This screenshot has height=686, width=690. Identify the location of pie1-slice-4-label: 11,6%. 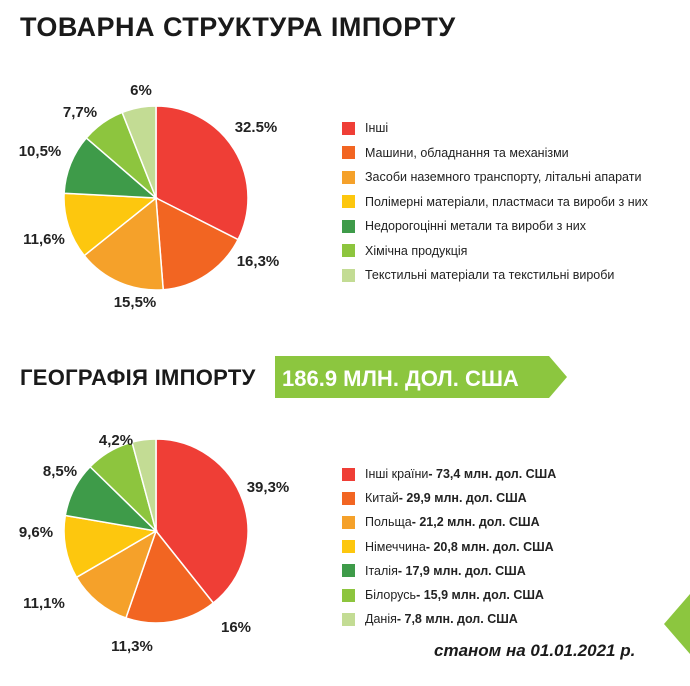
(44, 239).